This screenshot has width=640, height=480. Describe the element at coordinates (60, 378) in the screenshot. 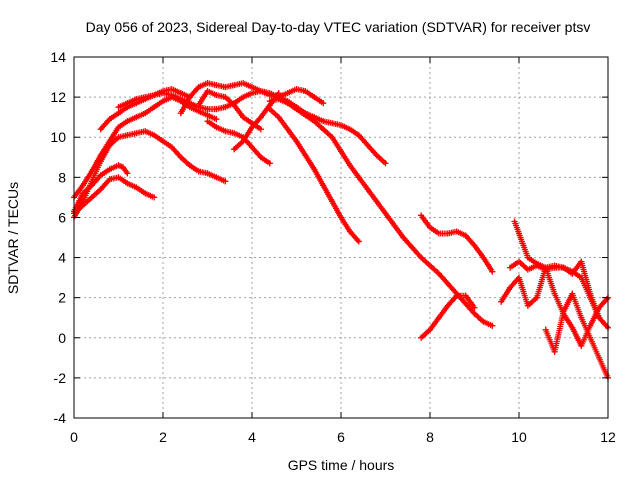

I see `y-tick-label: -2` at that location.